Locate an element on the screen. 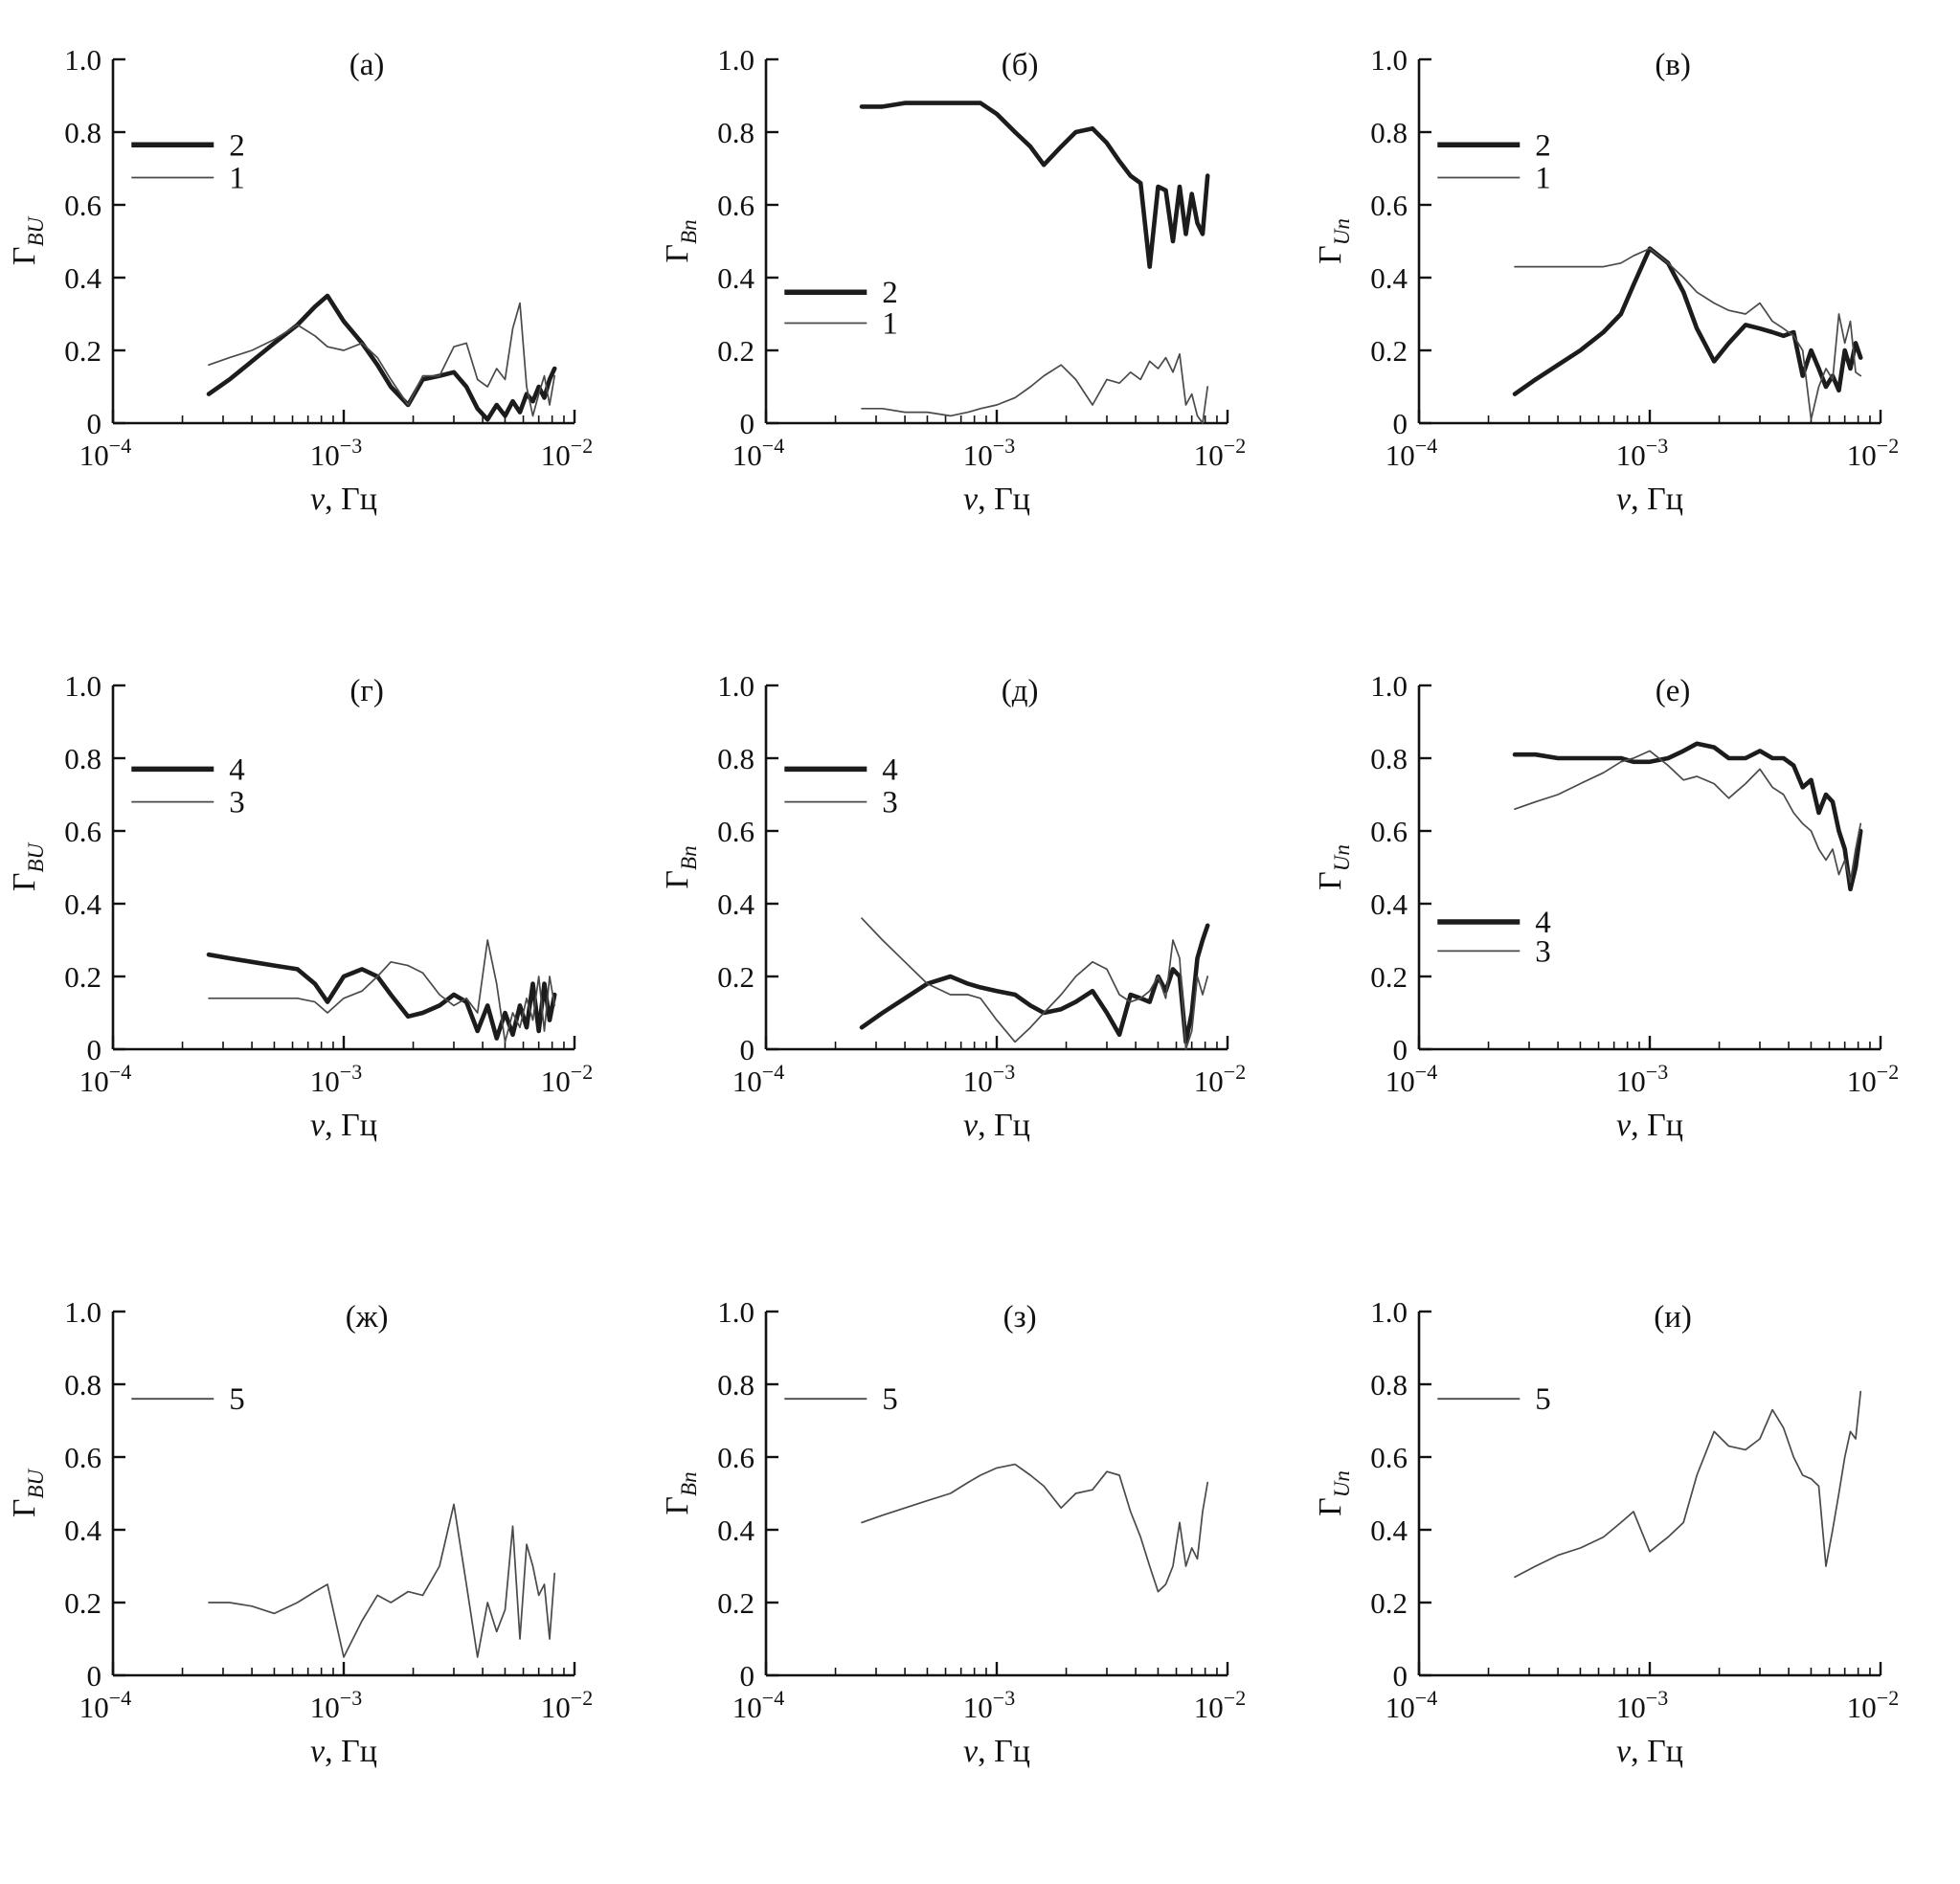  panel-letter: (д) is located at coordinates (1020, 691).